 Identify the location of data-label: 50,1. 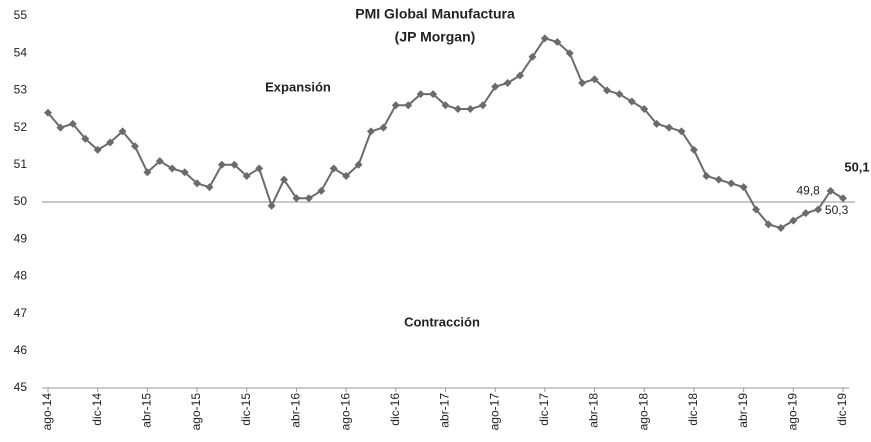
(856, 167).